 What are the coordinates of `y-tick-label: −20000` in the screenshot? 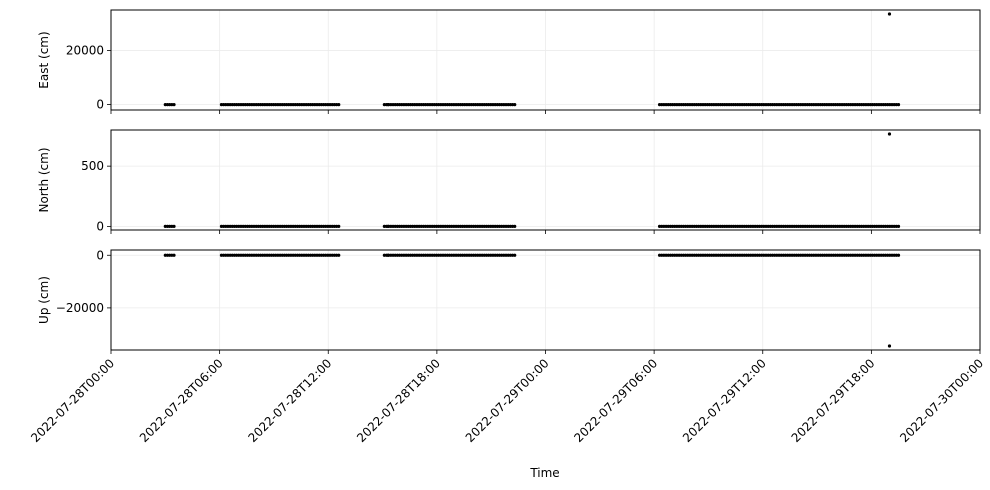 It's located at (80, 308).